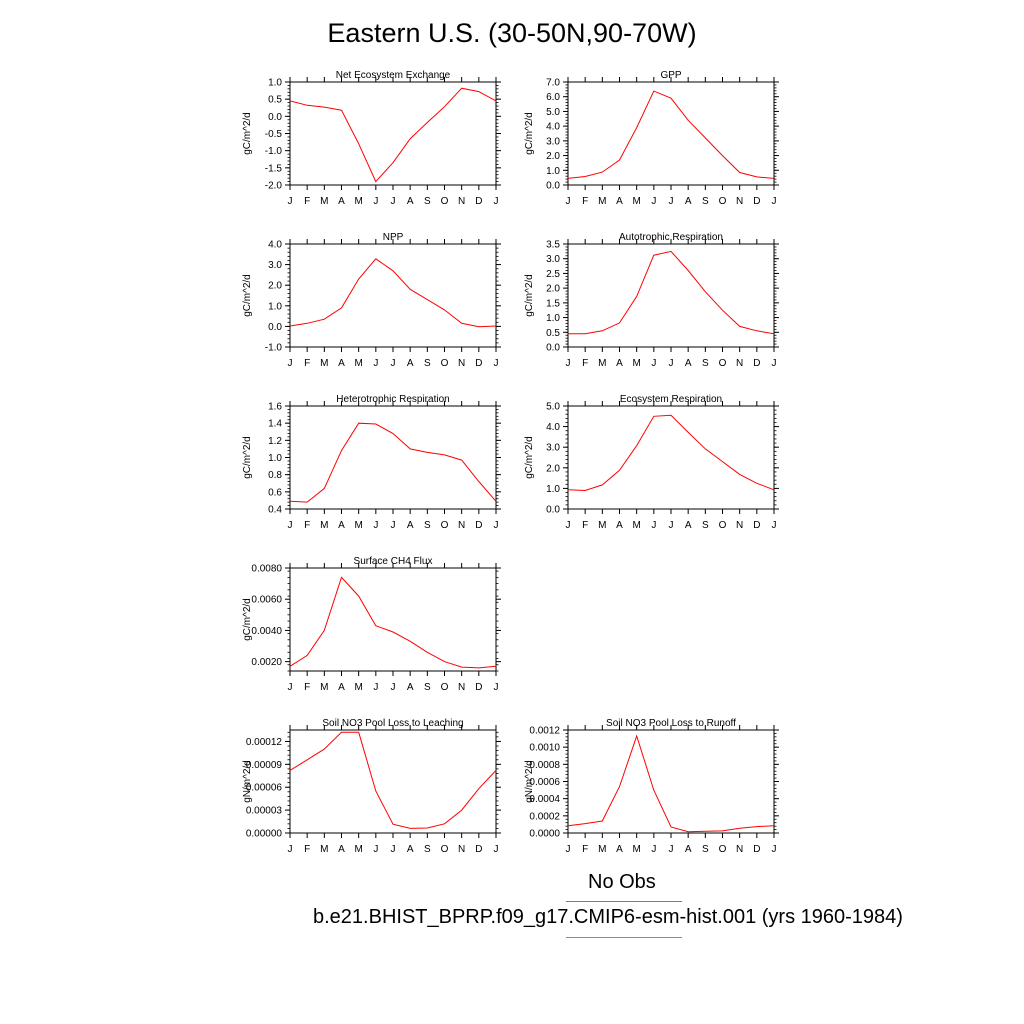 Image resolution: width=1024 pixels, height=1024 pixels. What do you see at coordinates (553, 274) in the screenshot?
I see `y-tick-label: 2.5` at bounding box center [553, 274].